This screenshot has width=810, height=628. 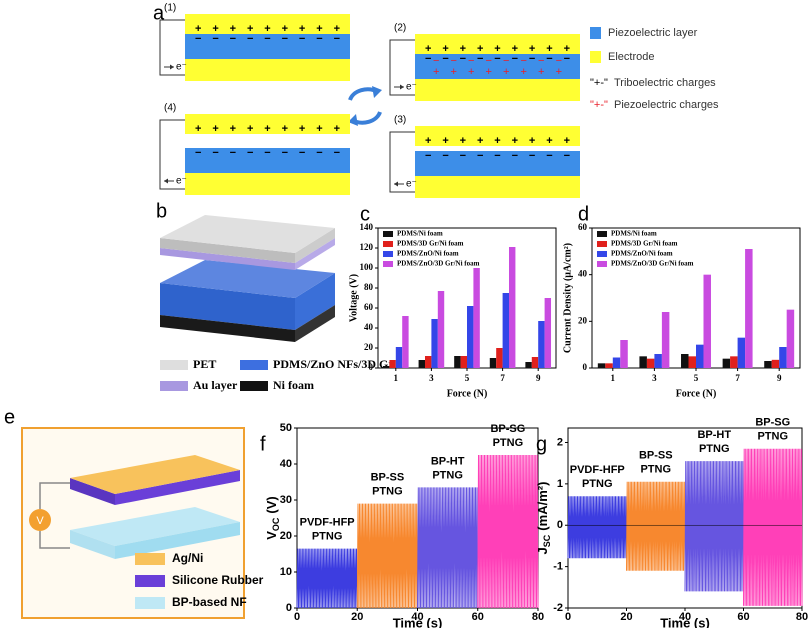 What do you see at coordinates (227, 259) in the screenshot?
I see `au-front` at bounding box center [227, 259].